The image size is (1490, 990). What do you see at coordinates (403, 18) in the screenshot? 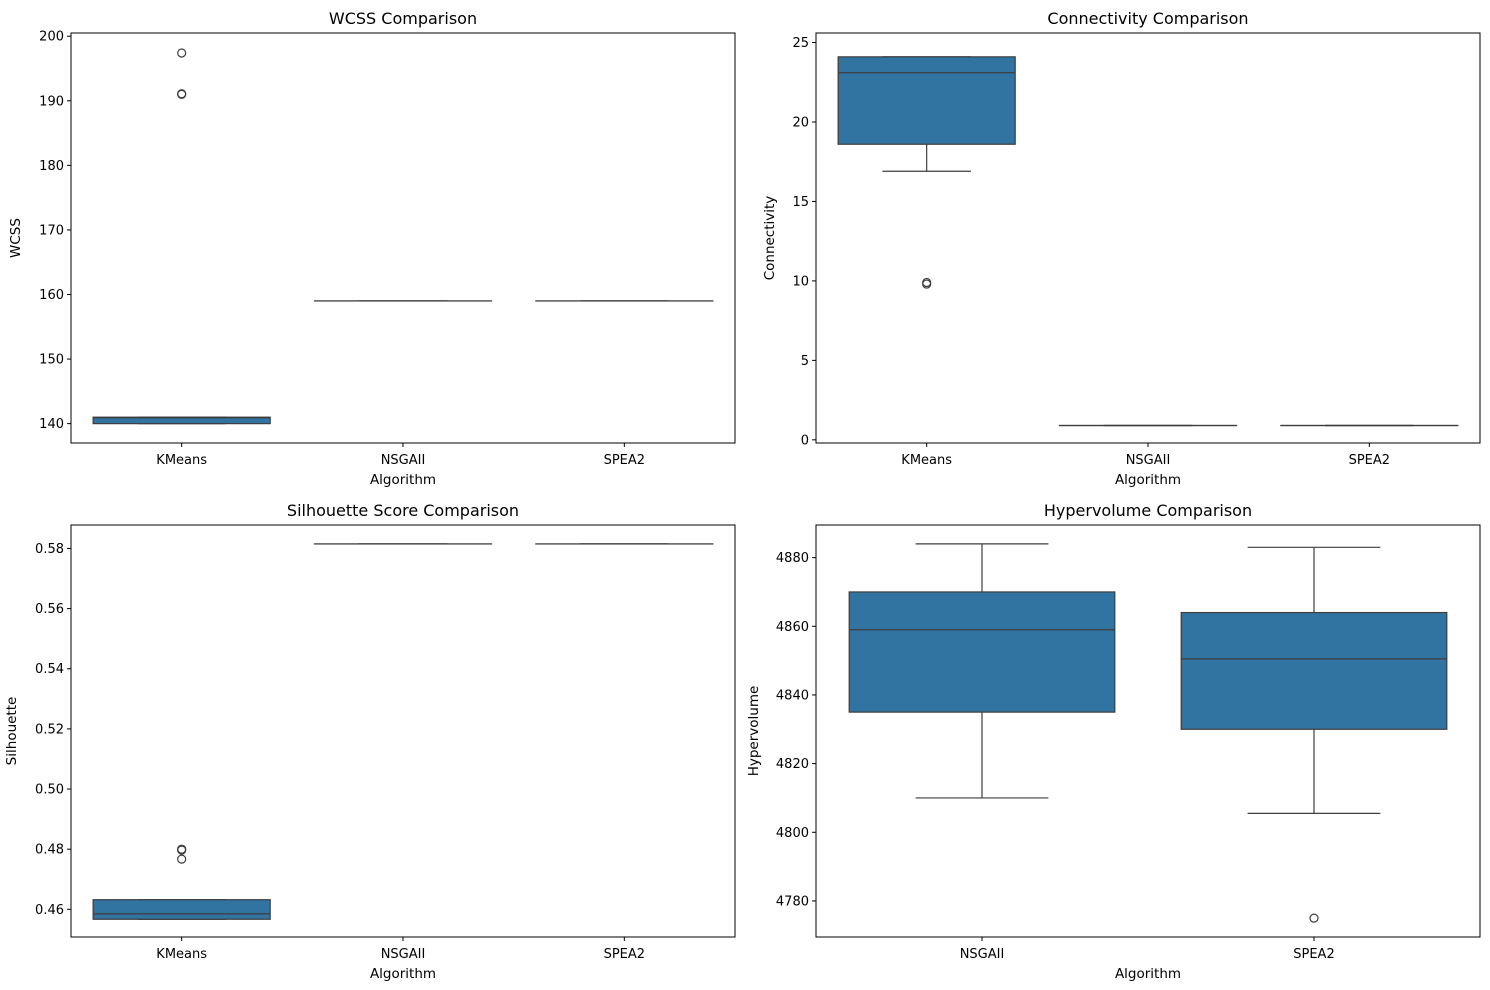
I see `chart-title: WCSS Comparison` at bounding box center [403, 18].